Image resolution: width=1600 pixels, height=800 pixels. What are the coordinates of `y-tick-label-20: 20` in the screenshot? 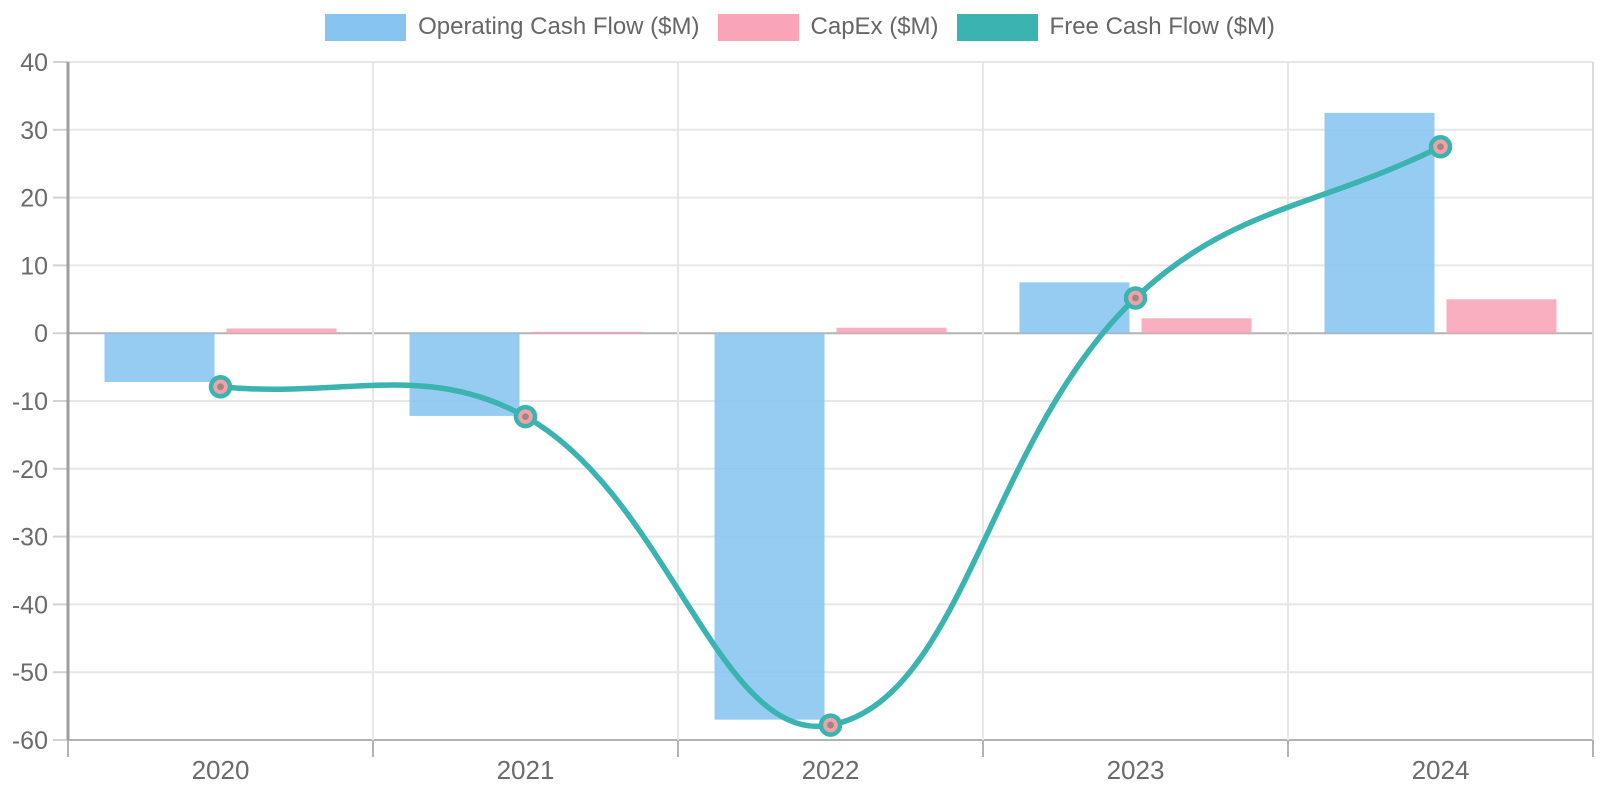 It's located at (34, 199).